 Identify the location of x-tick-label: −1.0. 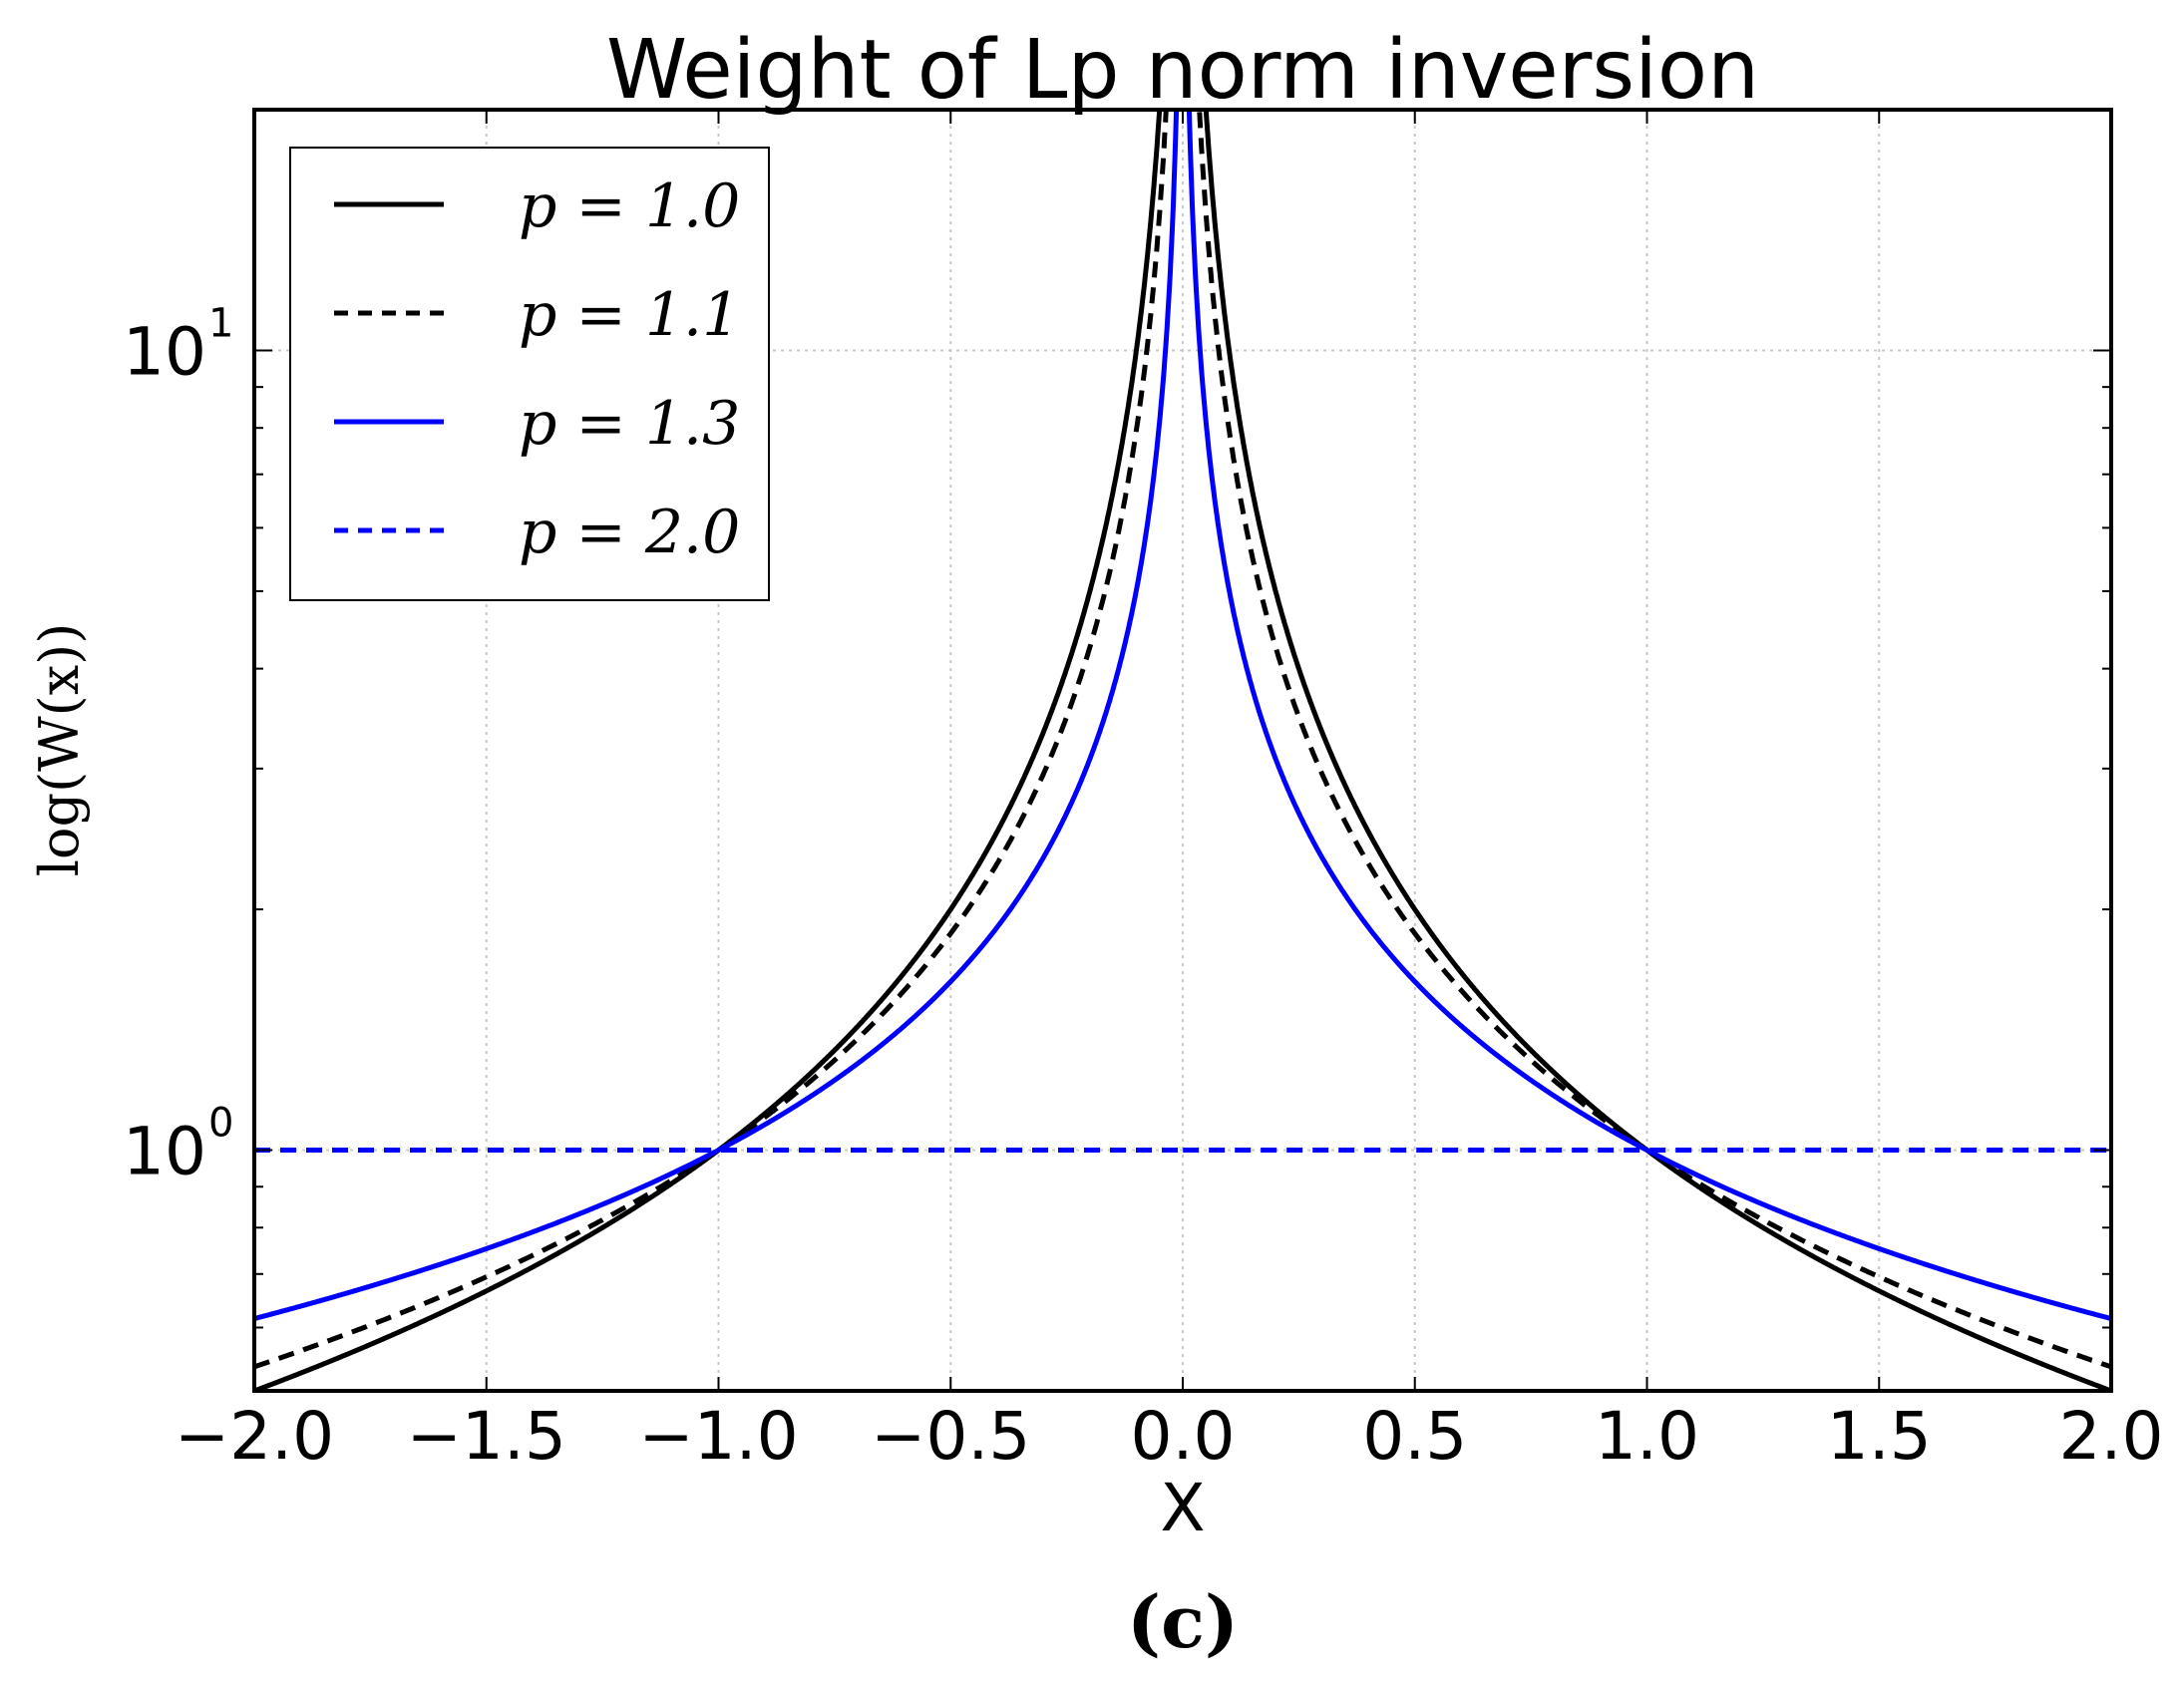
(718, 1436).